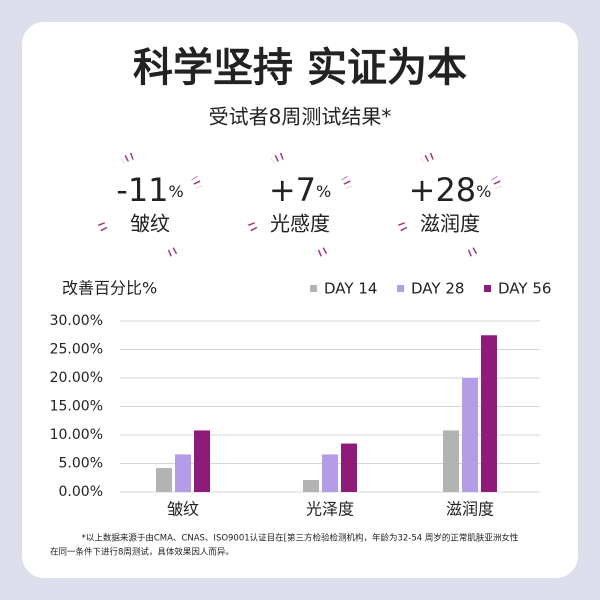 The image size is (600, 600). I want to click on legend-label: DAY 14, so click(350, 289).